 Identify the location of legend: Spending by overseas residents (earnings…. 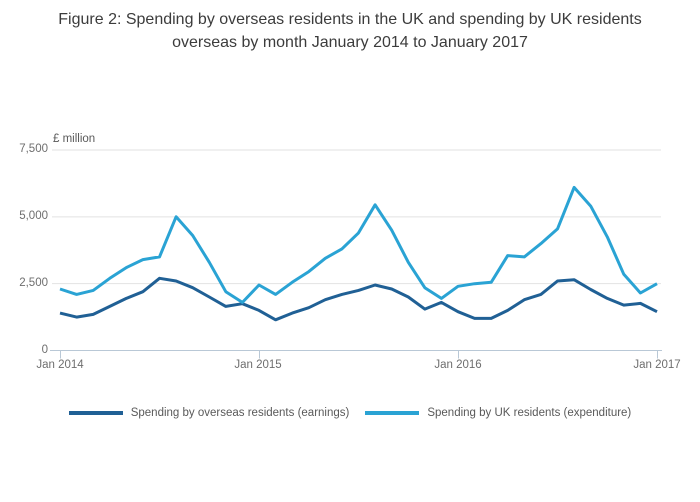
(350, 413).